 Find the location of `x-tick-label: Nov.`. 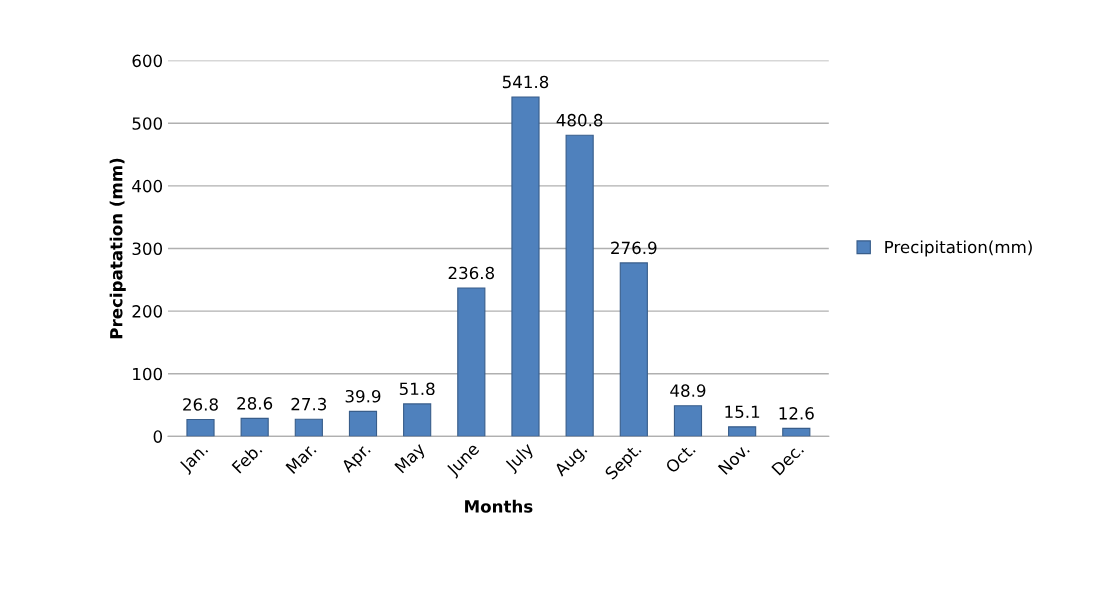

x-tick-label: Nov. is located at coordinates (733, 458).